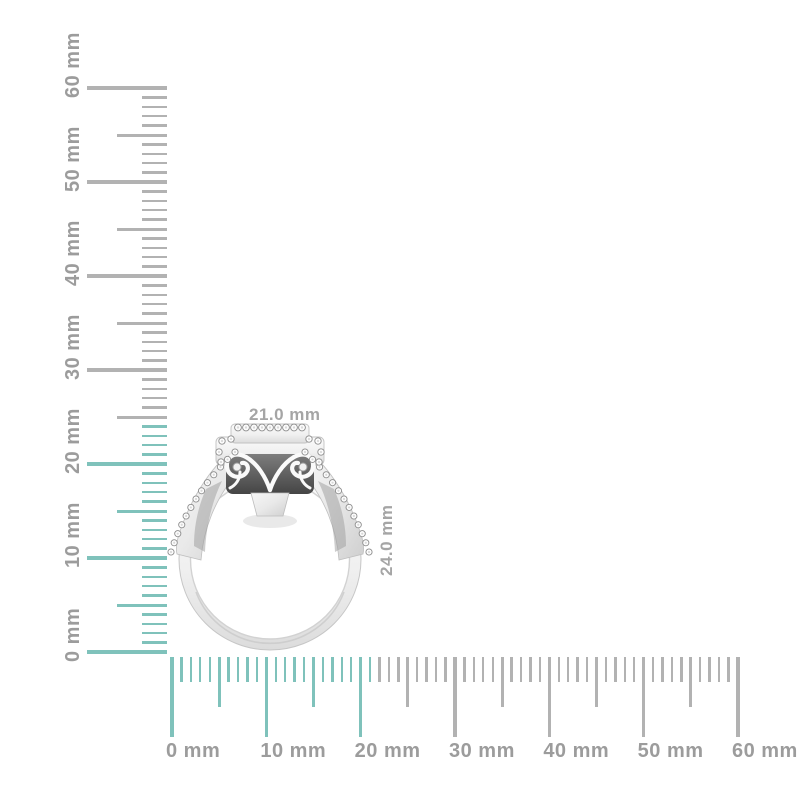 The width and height of the screenshot is (800, 800). I want to click on h-ruler-tick-56mm, so click(700, 669).